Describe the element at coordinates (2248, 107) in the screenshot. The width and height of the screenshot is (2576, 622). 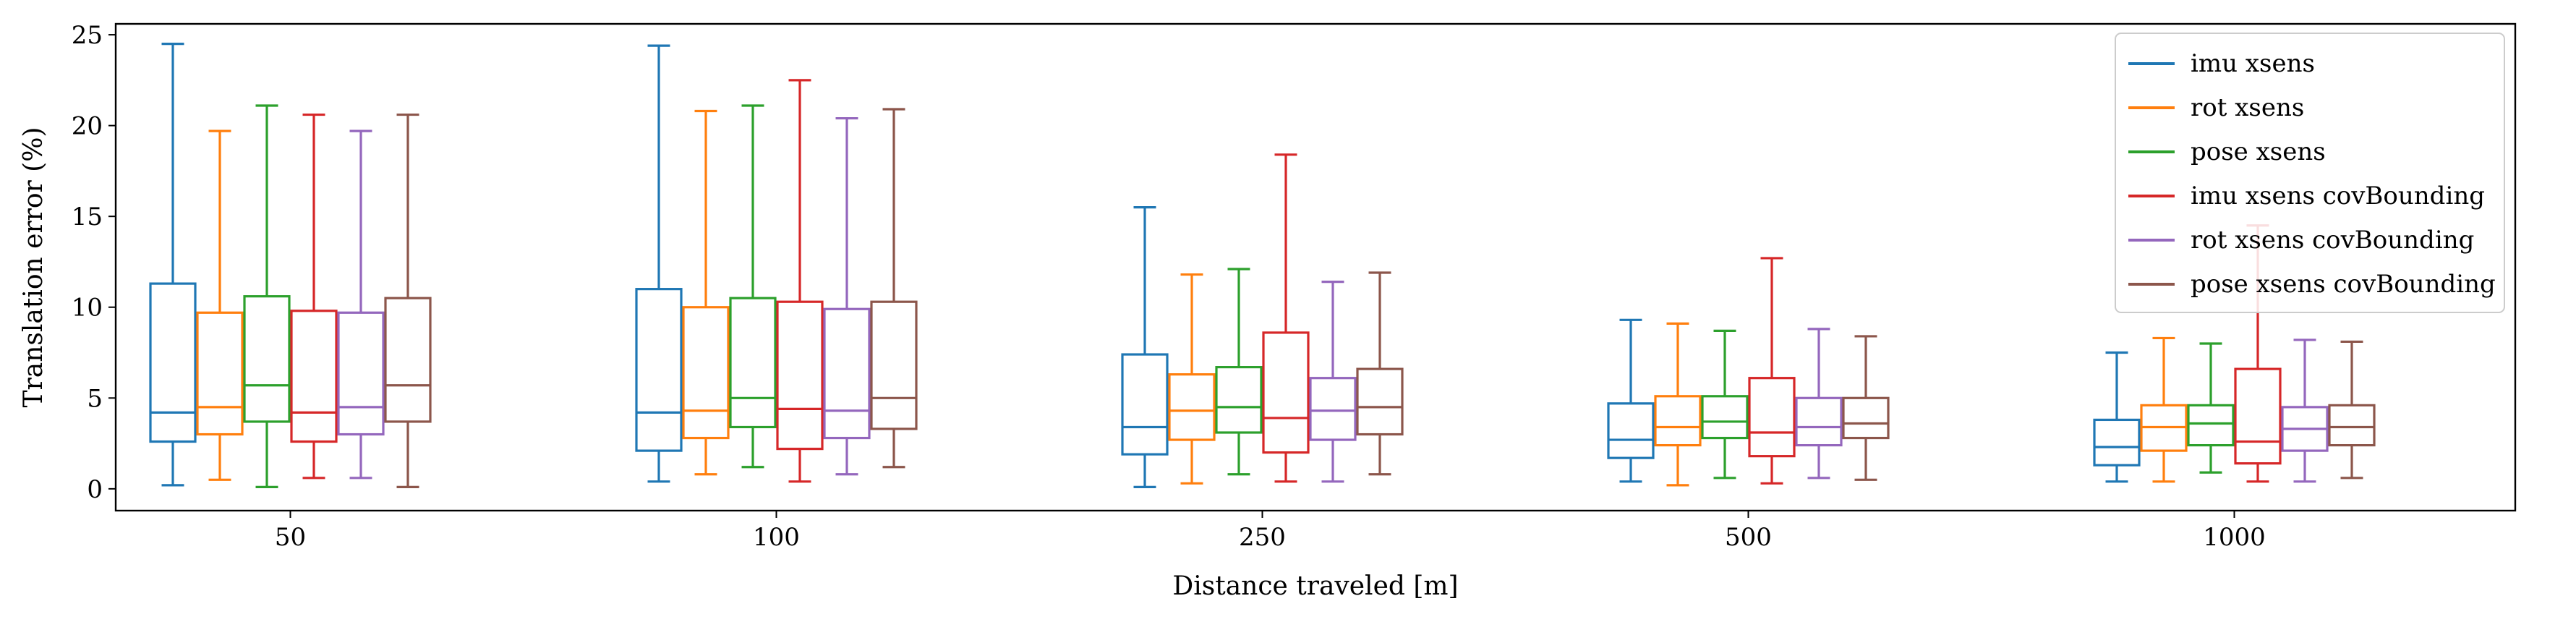
I see `legend-label: rot xsens` at that location.